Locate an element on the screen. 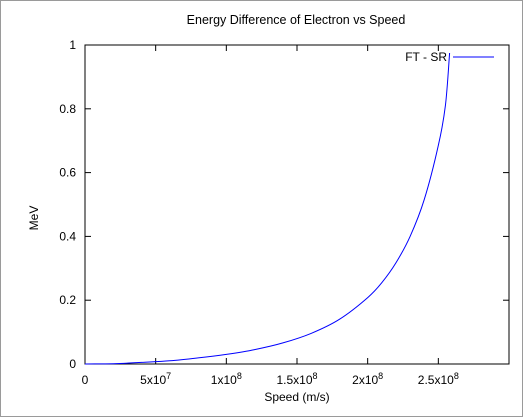 Image resolution: width=523 pixels, height=418 pixels. chart-title: Energy Difference of Electron vs Speed is located at coordinates (296, 20).